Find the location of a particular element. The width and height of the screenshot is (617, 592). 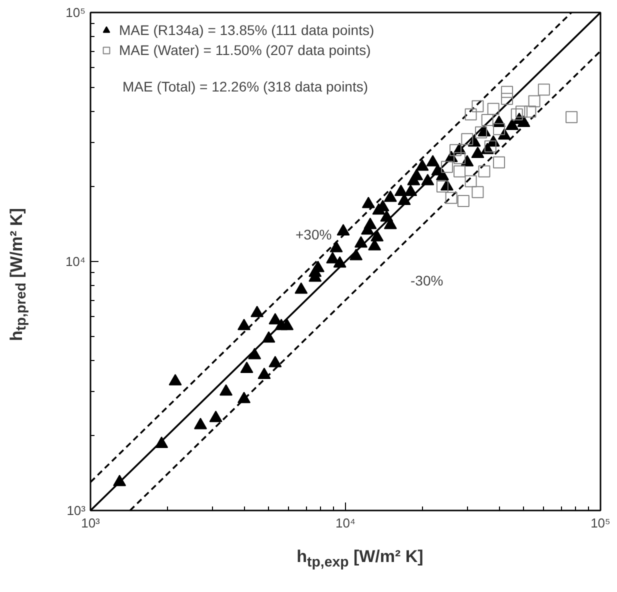

x-tick-label: 10³ is located at coordinates (91, 523).